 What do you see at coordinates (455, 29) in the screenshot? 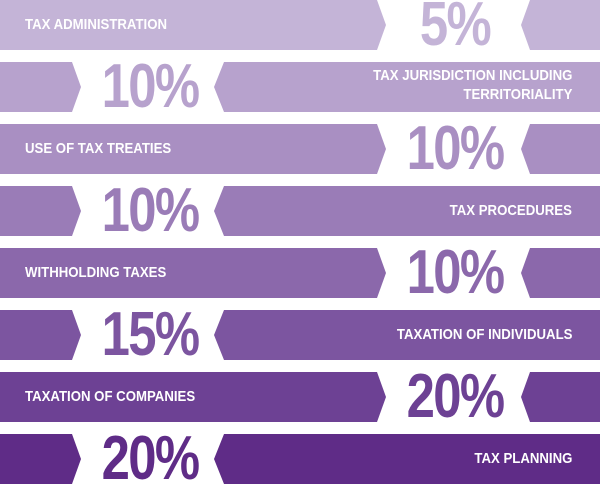
I see `percent-value: 5%` at bounding box center [455, 29].